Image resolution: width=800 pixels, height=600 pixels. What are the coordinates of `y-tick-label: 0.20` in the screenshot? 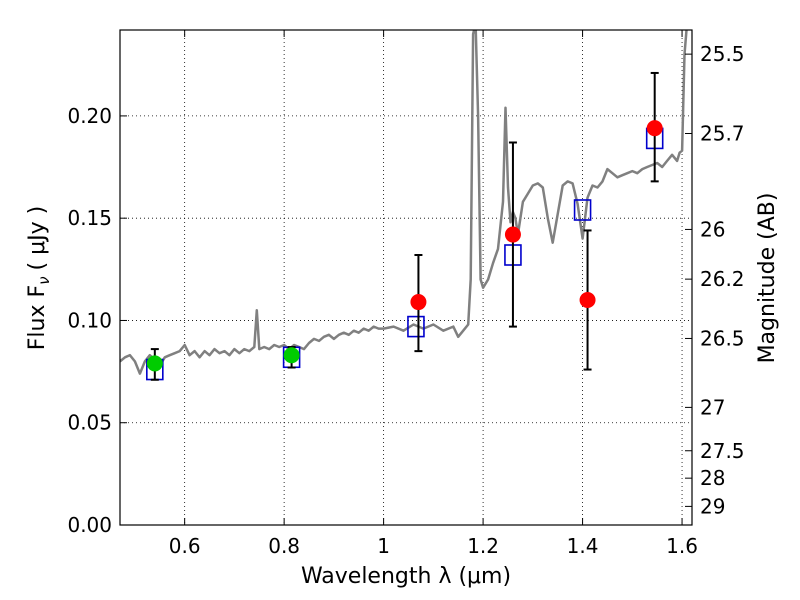 It's located at (89, 116).